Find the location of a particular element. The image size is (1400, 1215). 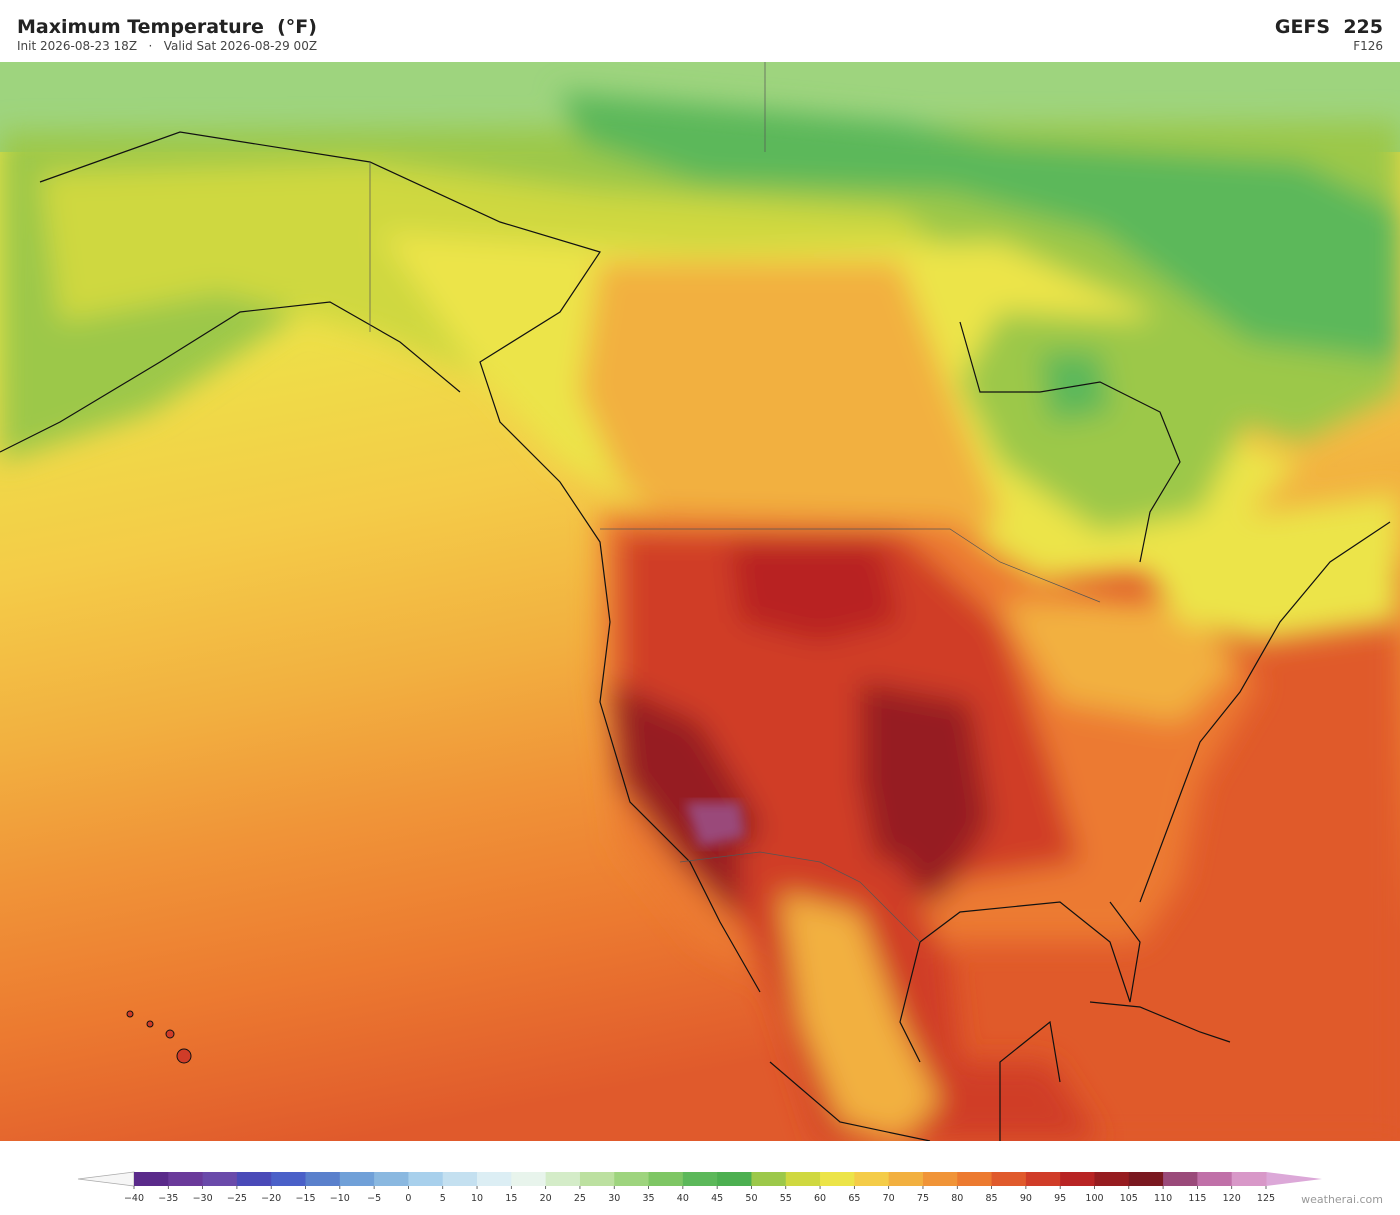

colorbar-tick-label: 95 is located at coordinates (1060, 1198).